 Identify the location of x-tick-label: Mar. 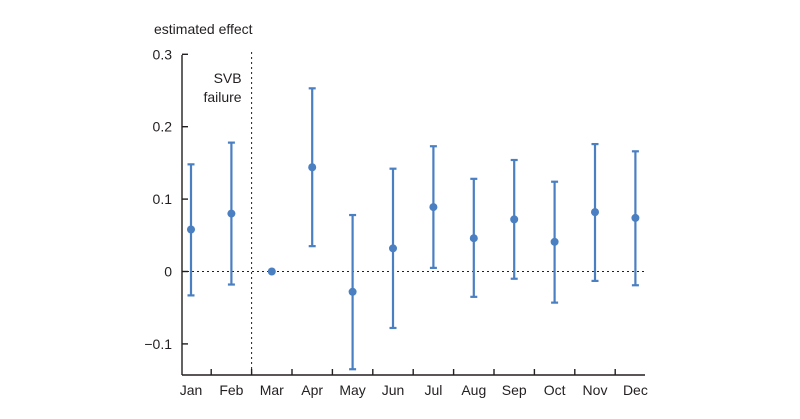
(272, 390).